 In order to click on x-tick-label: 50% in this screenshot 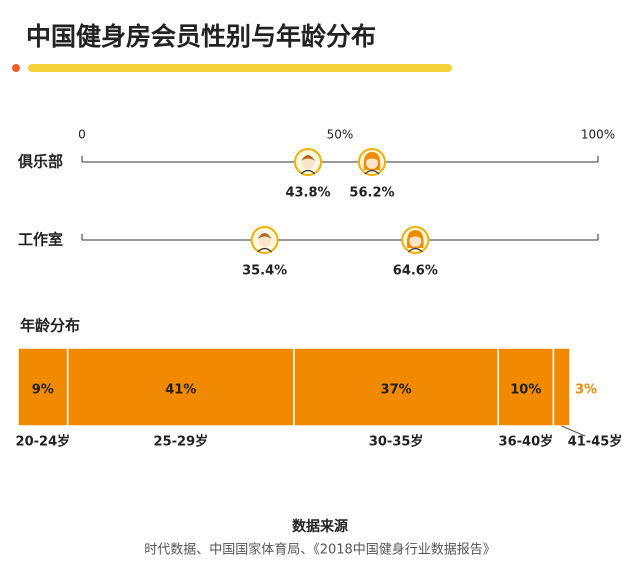, I will do `click(340, 135)`.